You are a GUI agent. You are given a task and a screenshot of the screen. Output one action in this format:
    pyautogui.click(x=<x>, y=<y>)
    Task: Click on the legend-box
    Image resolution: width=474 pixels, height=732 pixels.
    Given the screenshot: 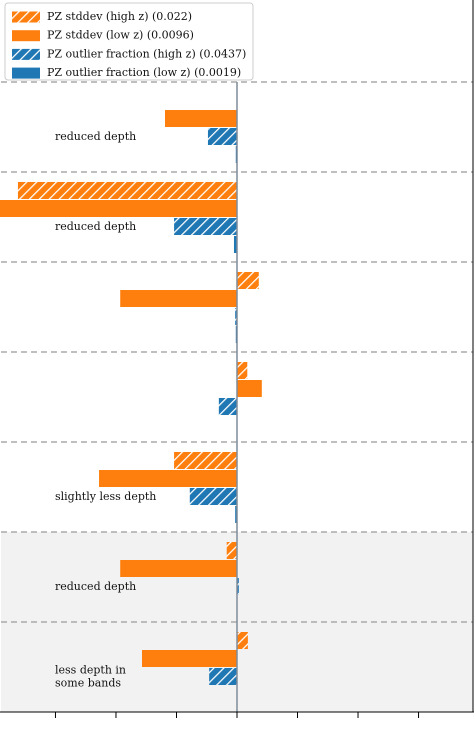 What is the action you would take?
    pyautogui.click(x=129, y=41)
    